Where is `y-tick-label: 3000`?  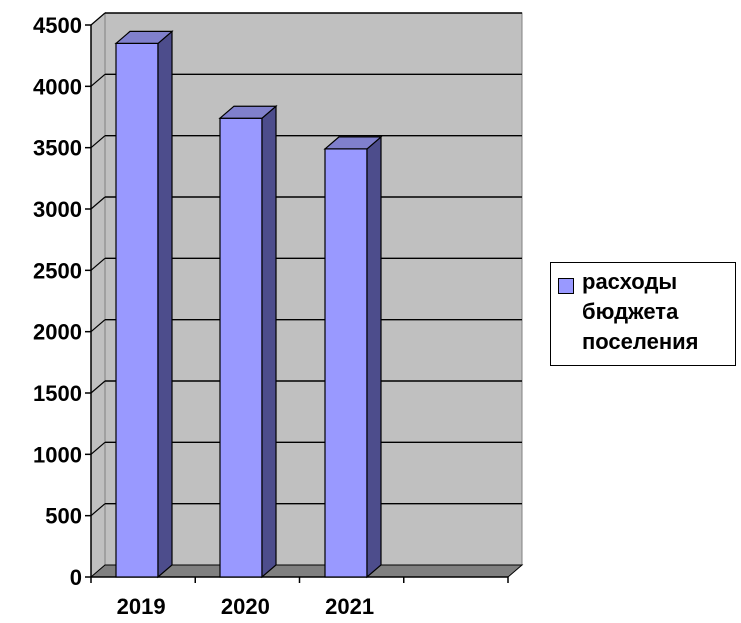
y-tick-label: 3000 is located at coordinates (57, 209).